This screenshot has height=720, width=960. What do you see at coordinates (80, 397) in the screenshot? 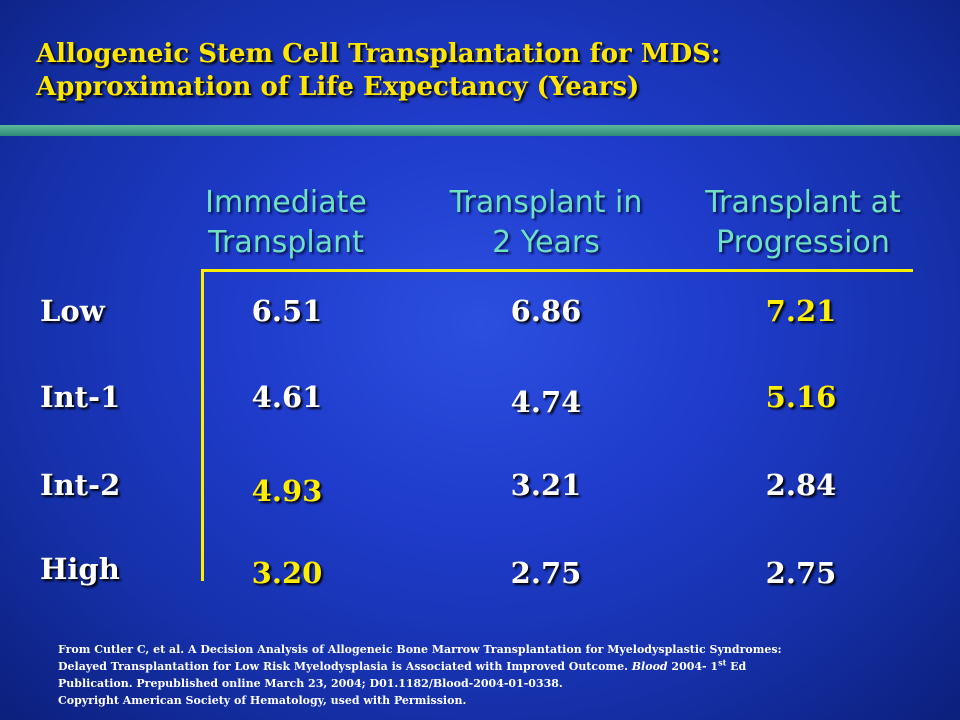
I see `row-label-int-1: Int-1` at bounding box center [80, 397].